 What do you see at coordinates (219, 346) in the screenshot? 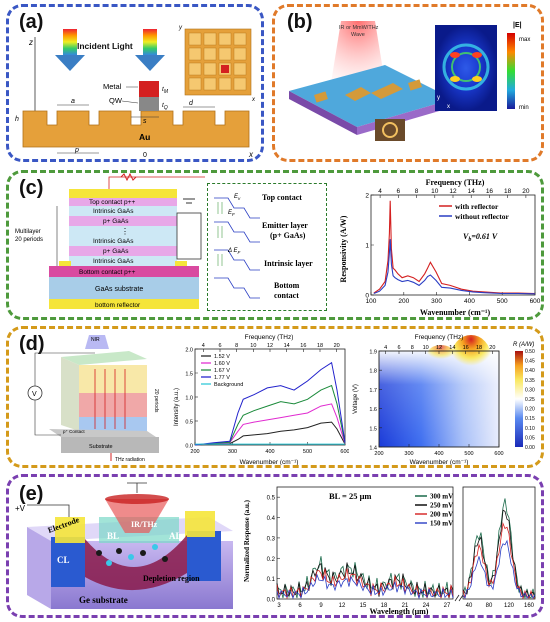
I see `chart-d1-toptick: 6` at bounding box center [219, 346].